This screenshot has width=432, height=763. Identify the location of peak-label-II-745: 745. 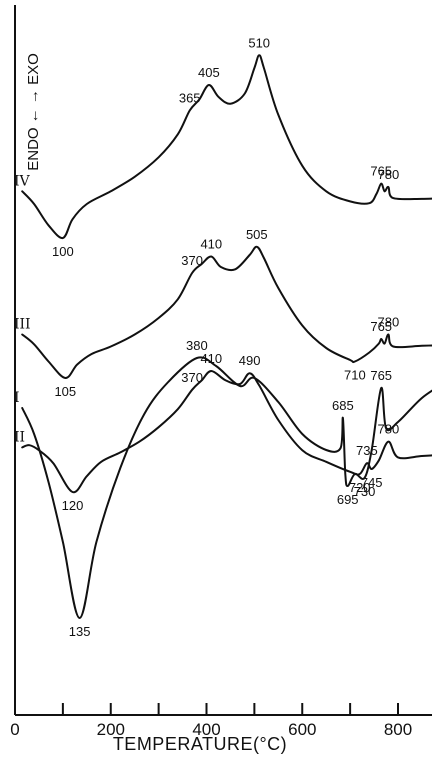
(372, 482).